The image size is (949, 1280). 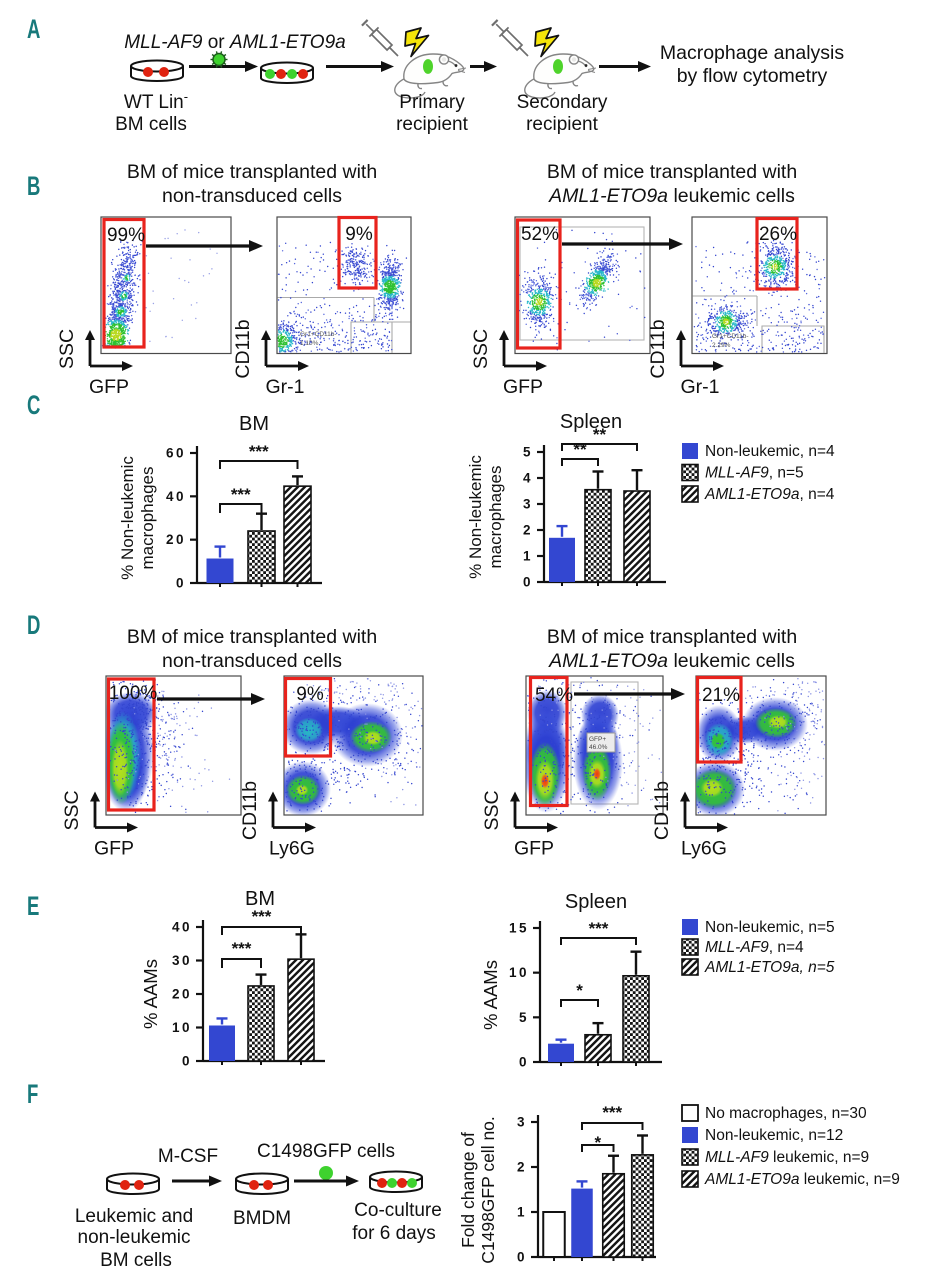 I want to click on svg-text: M-CSF, so click(x=188, y=1156).